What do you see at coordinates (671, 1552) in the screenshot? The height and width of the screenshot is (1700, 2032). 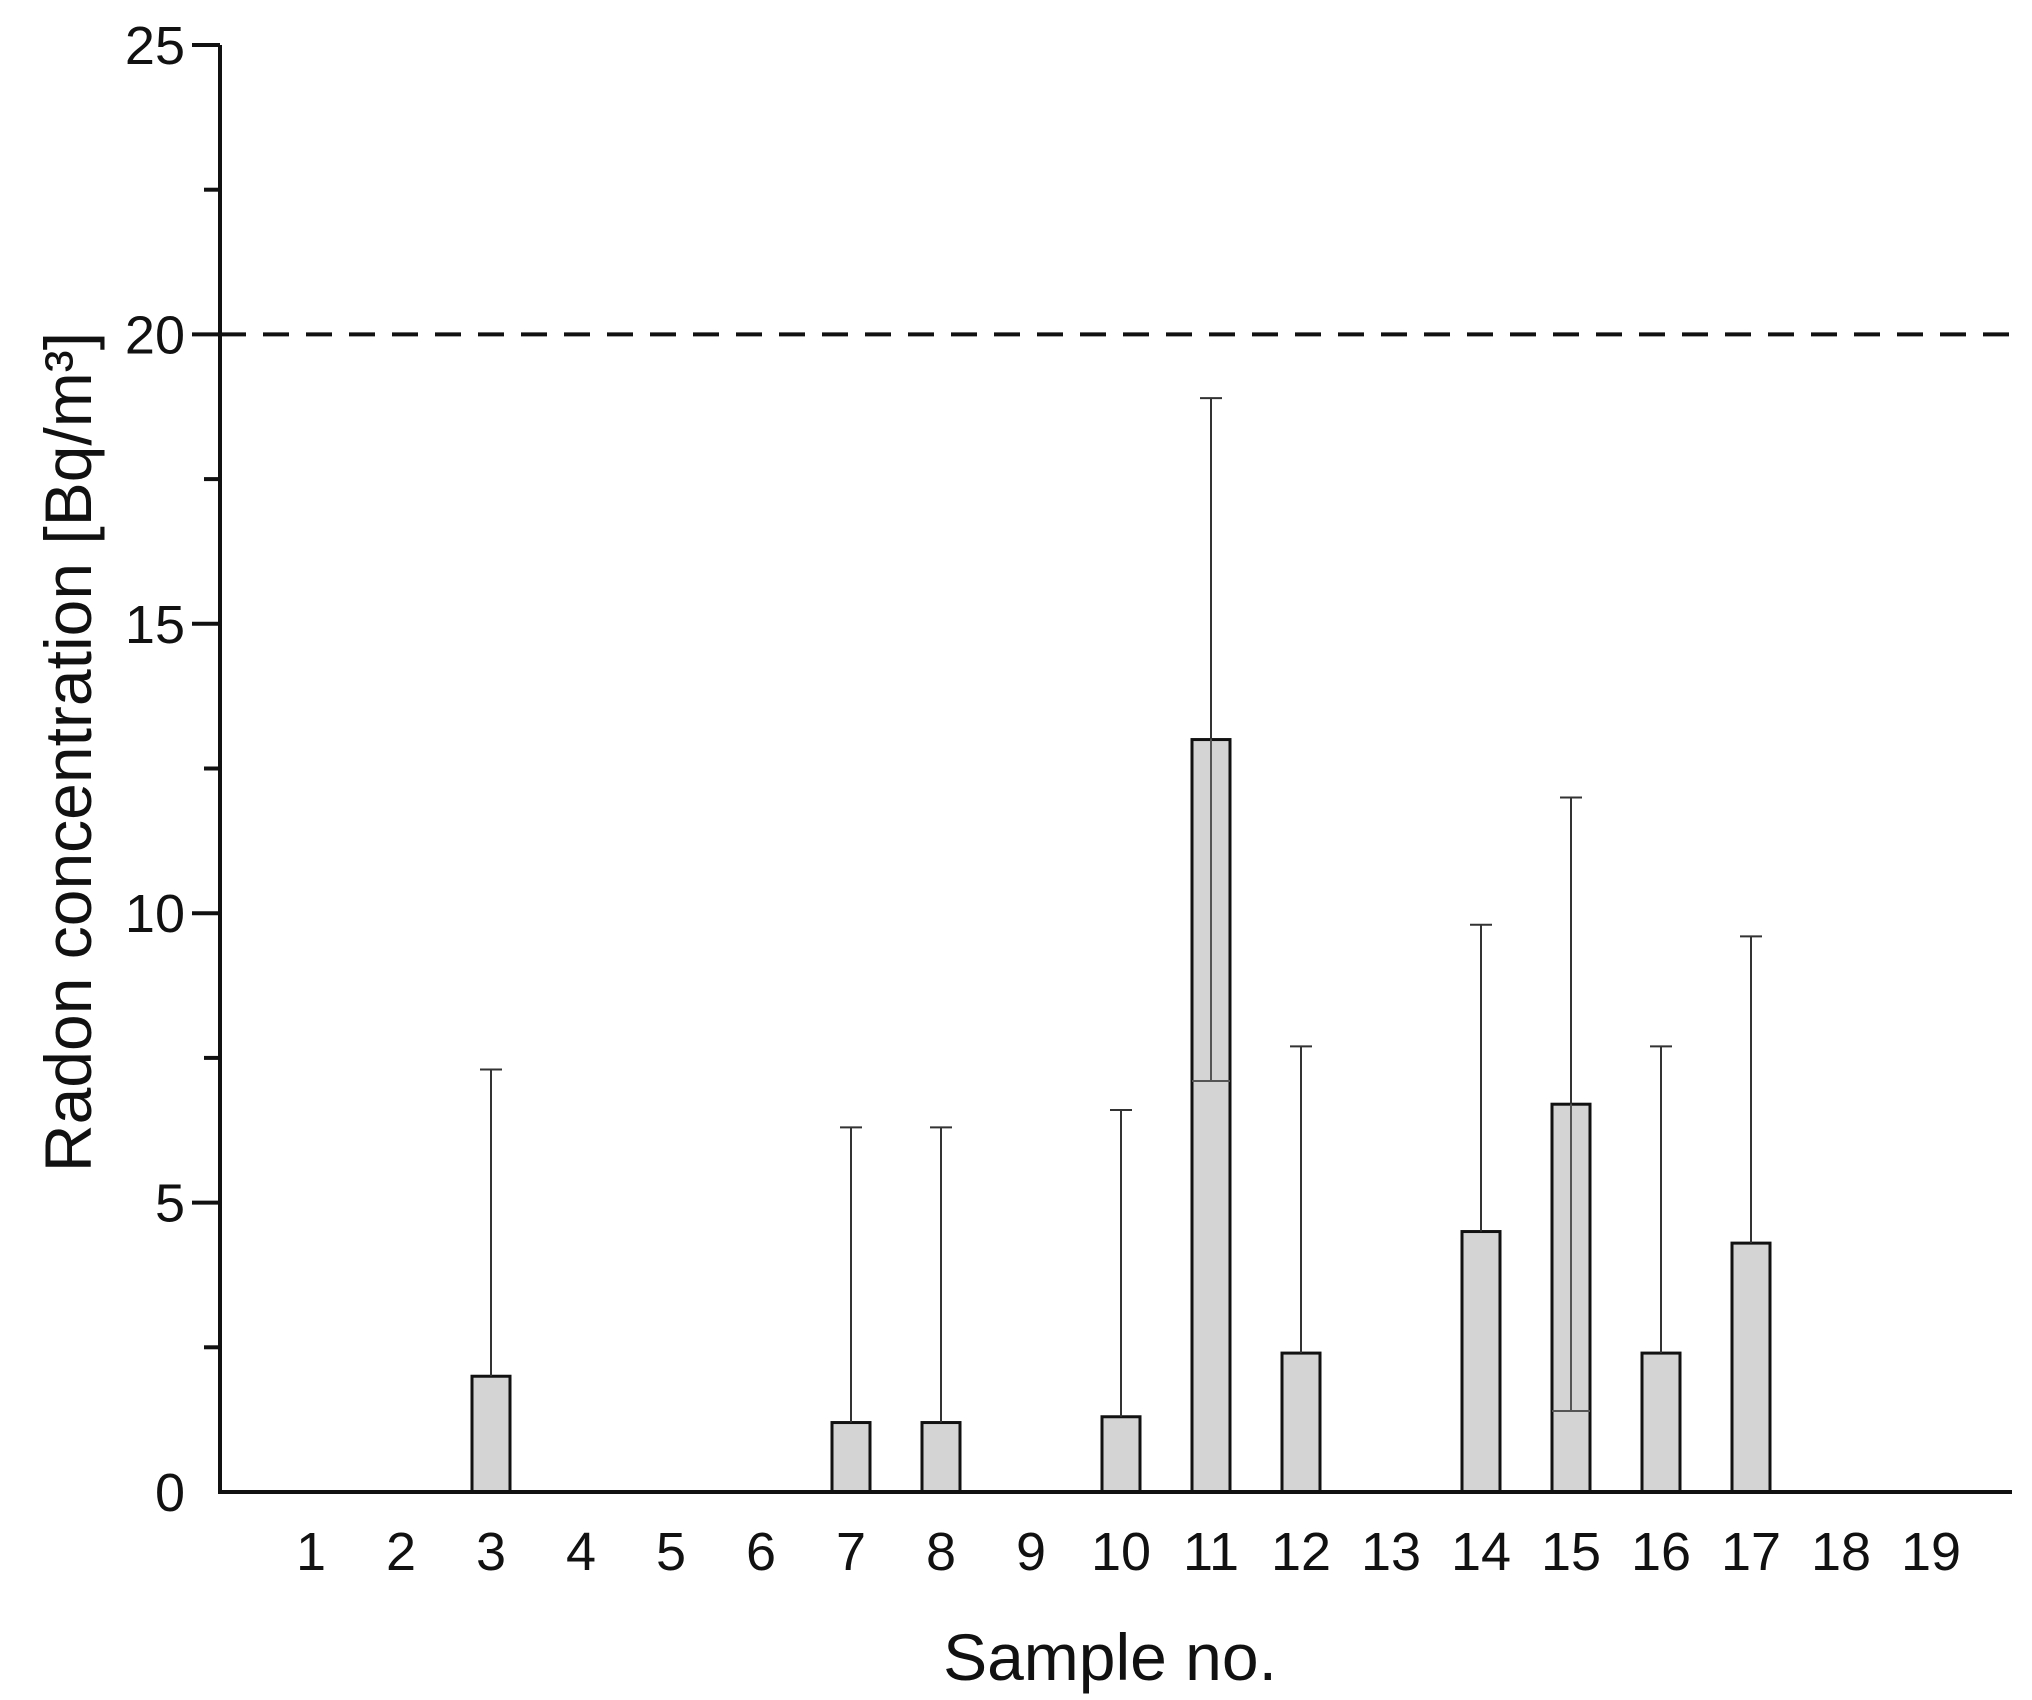 I see `x-tick-label-5: 5` at bounding box center [671, 1552].